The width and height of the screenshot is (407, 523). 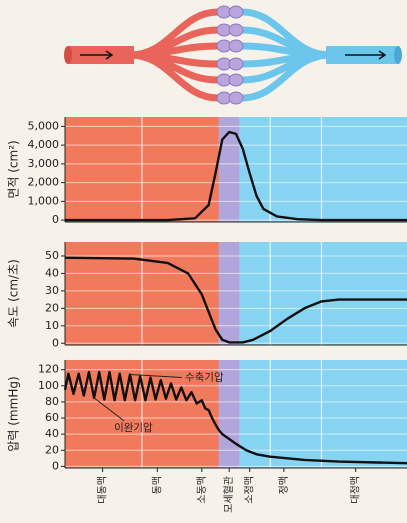 What do you see at coordinates (44, 144) in the screenshot?
I see `y-tick-label: 4,000` at bounding box center [44, 144].